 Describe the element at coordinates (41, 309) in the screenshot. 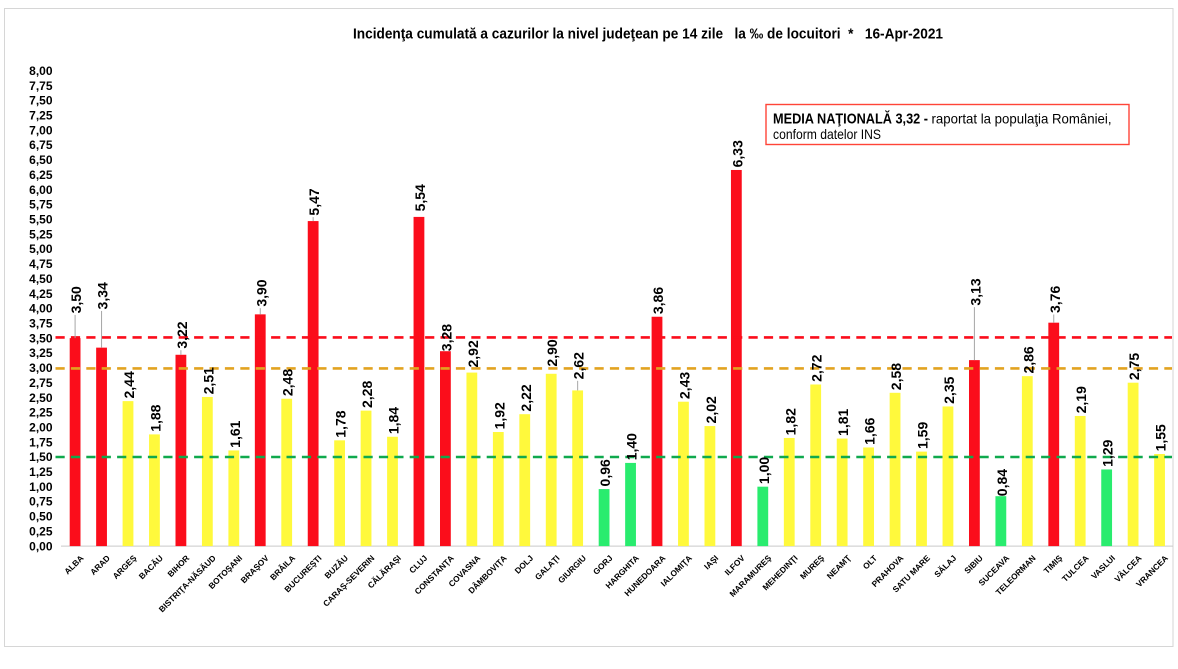

I see `svg-text: 4,00` at that location.